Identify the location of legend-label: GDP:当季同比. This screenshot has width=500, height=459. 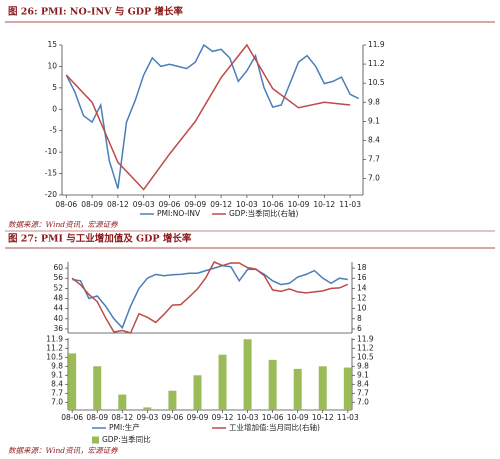
(126, 439).